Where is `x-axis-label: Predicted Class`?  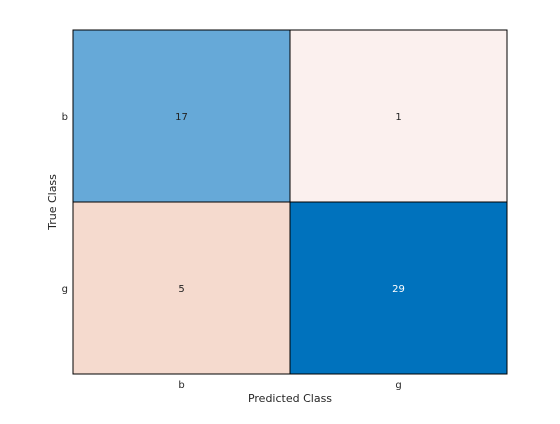 x-axis-label: Predicted Class is located at coordinates (290, 398).